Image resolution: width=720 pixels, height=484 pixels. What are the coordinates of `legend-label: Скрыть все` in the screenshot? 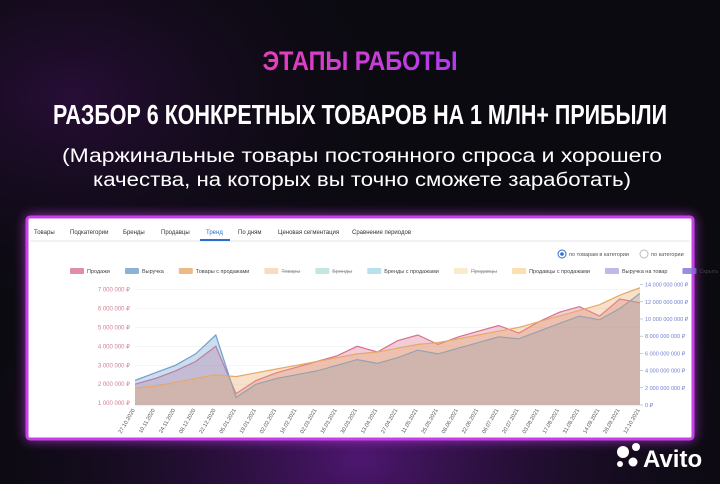 It's located at (709, 272).